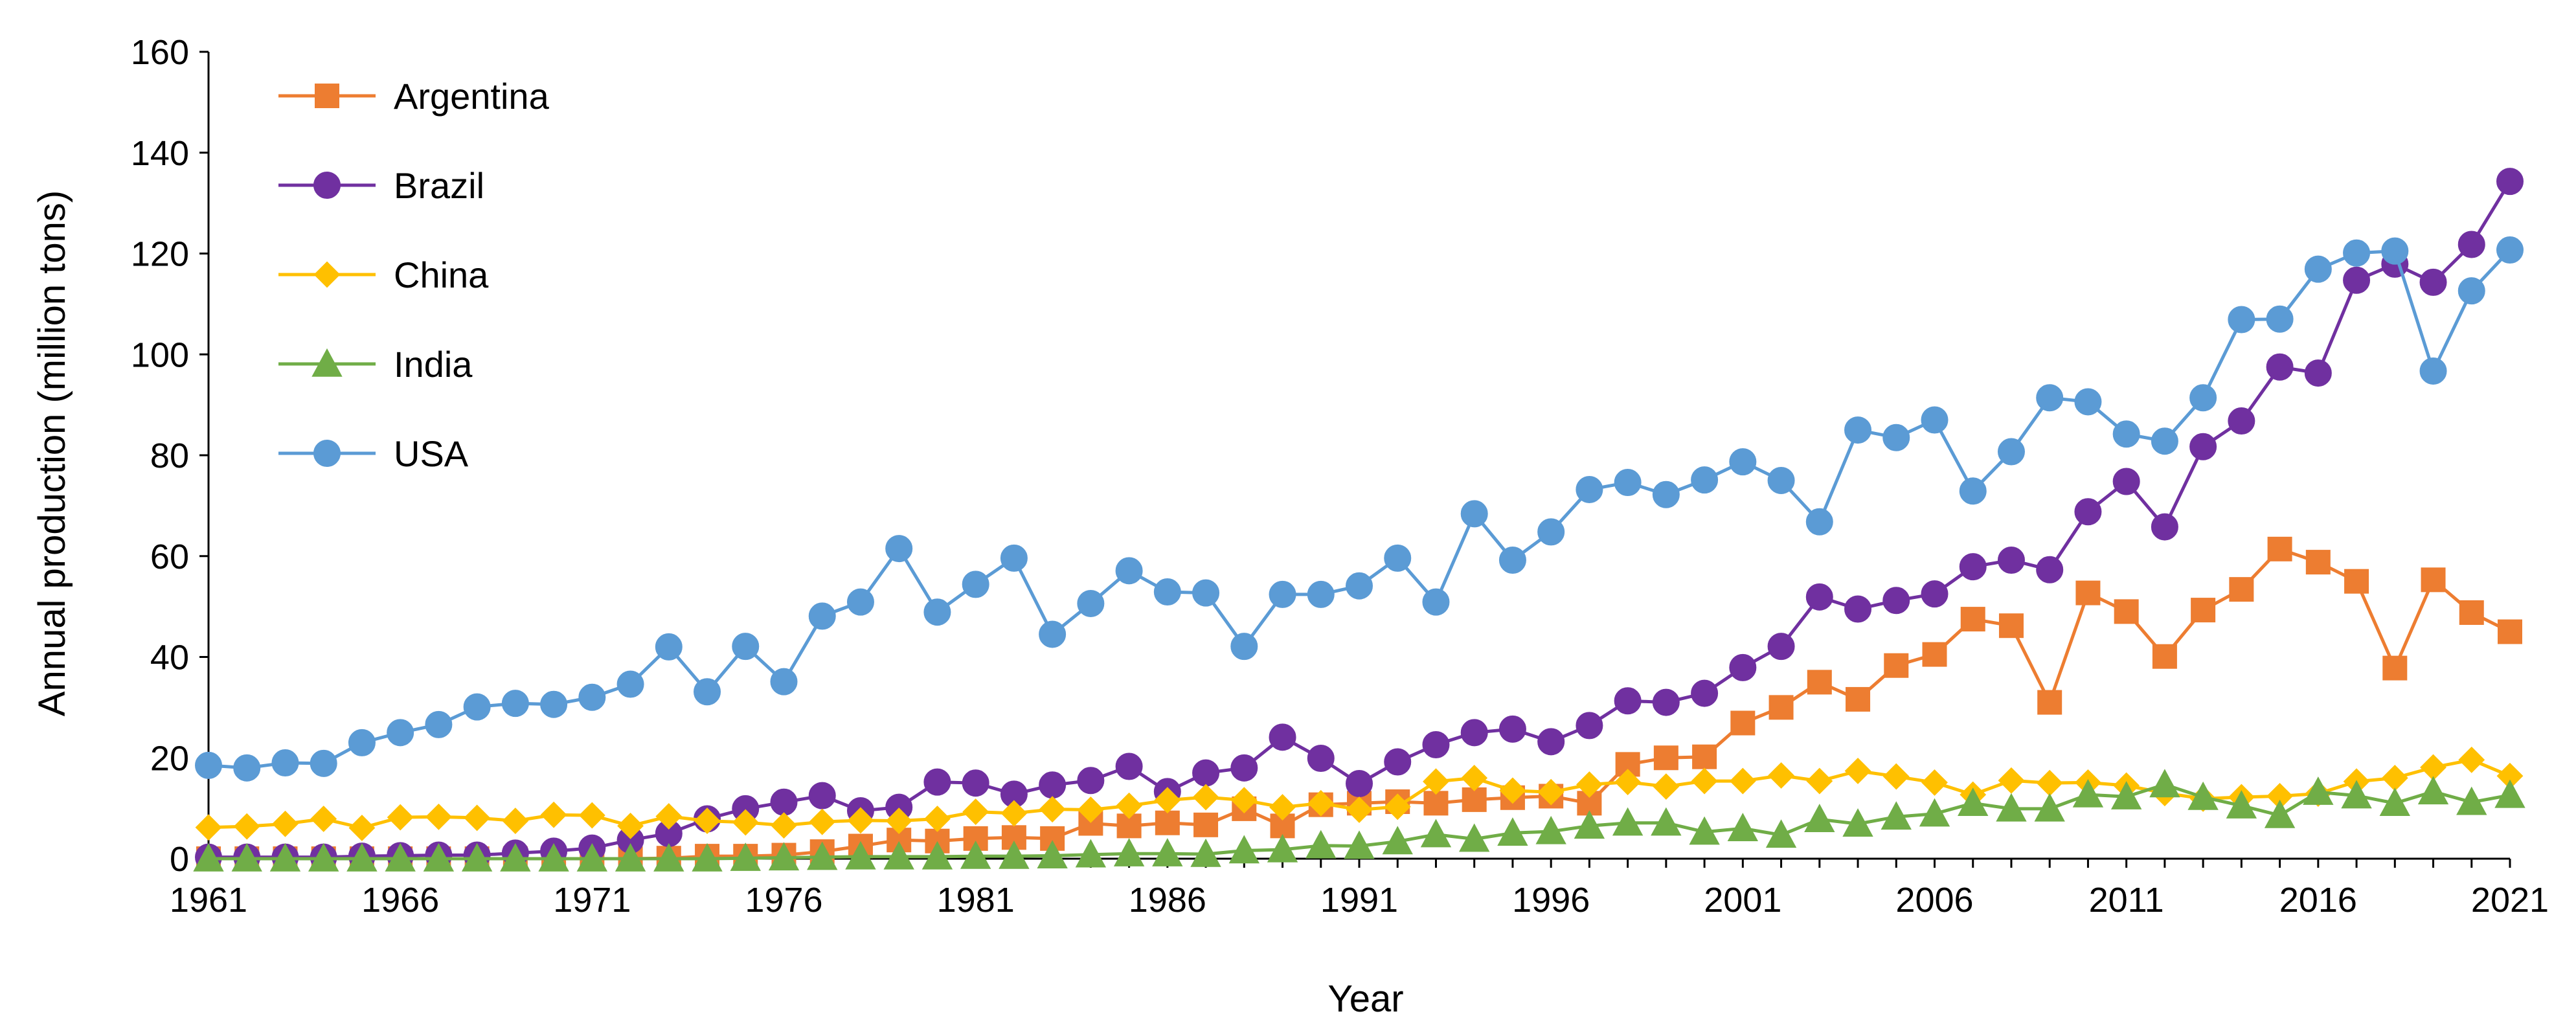 The width and height of the screenshot is (2576, 1029). I want to click on y-tick-label: 0, so click(180, 860).